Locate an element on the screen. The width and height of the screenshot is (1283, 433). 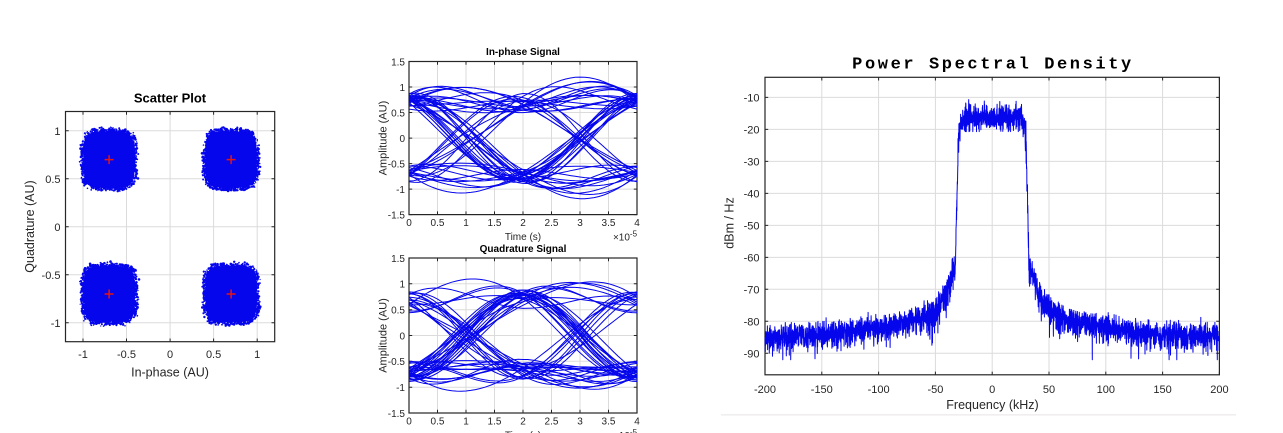
svg-text: 50 is located at coordinates (1049, 390).